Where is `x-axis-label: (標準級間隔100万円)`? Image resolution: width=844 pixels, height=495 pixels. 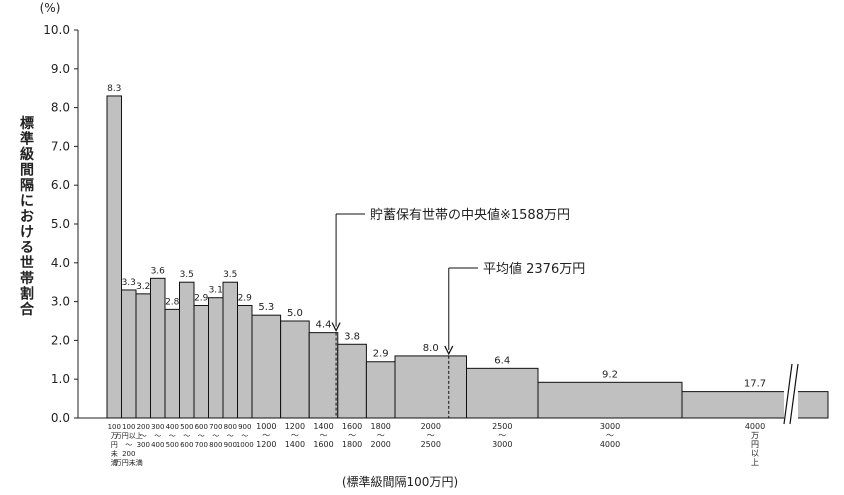
x-axis-label: (標準級間隔100万円) is located at coordinates (400, 481).